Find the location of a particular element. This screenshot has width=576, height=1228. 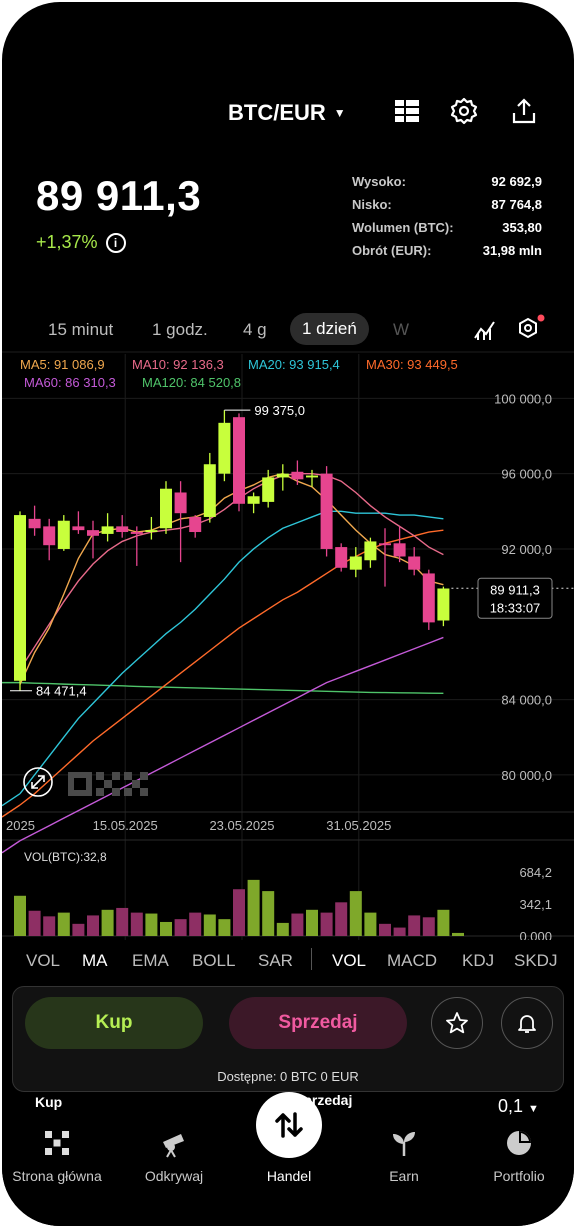

legend-ma30: MA30: 93 449,5 is located at coordinates (412, 364).